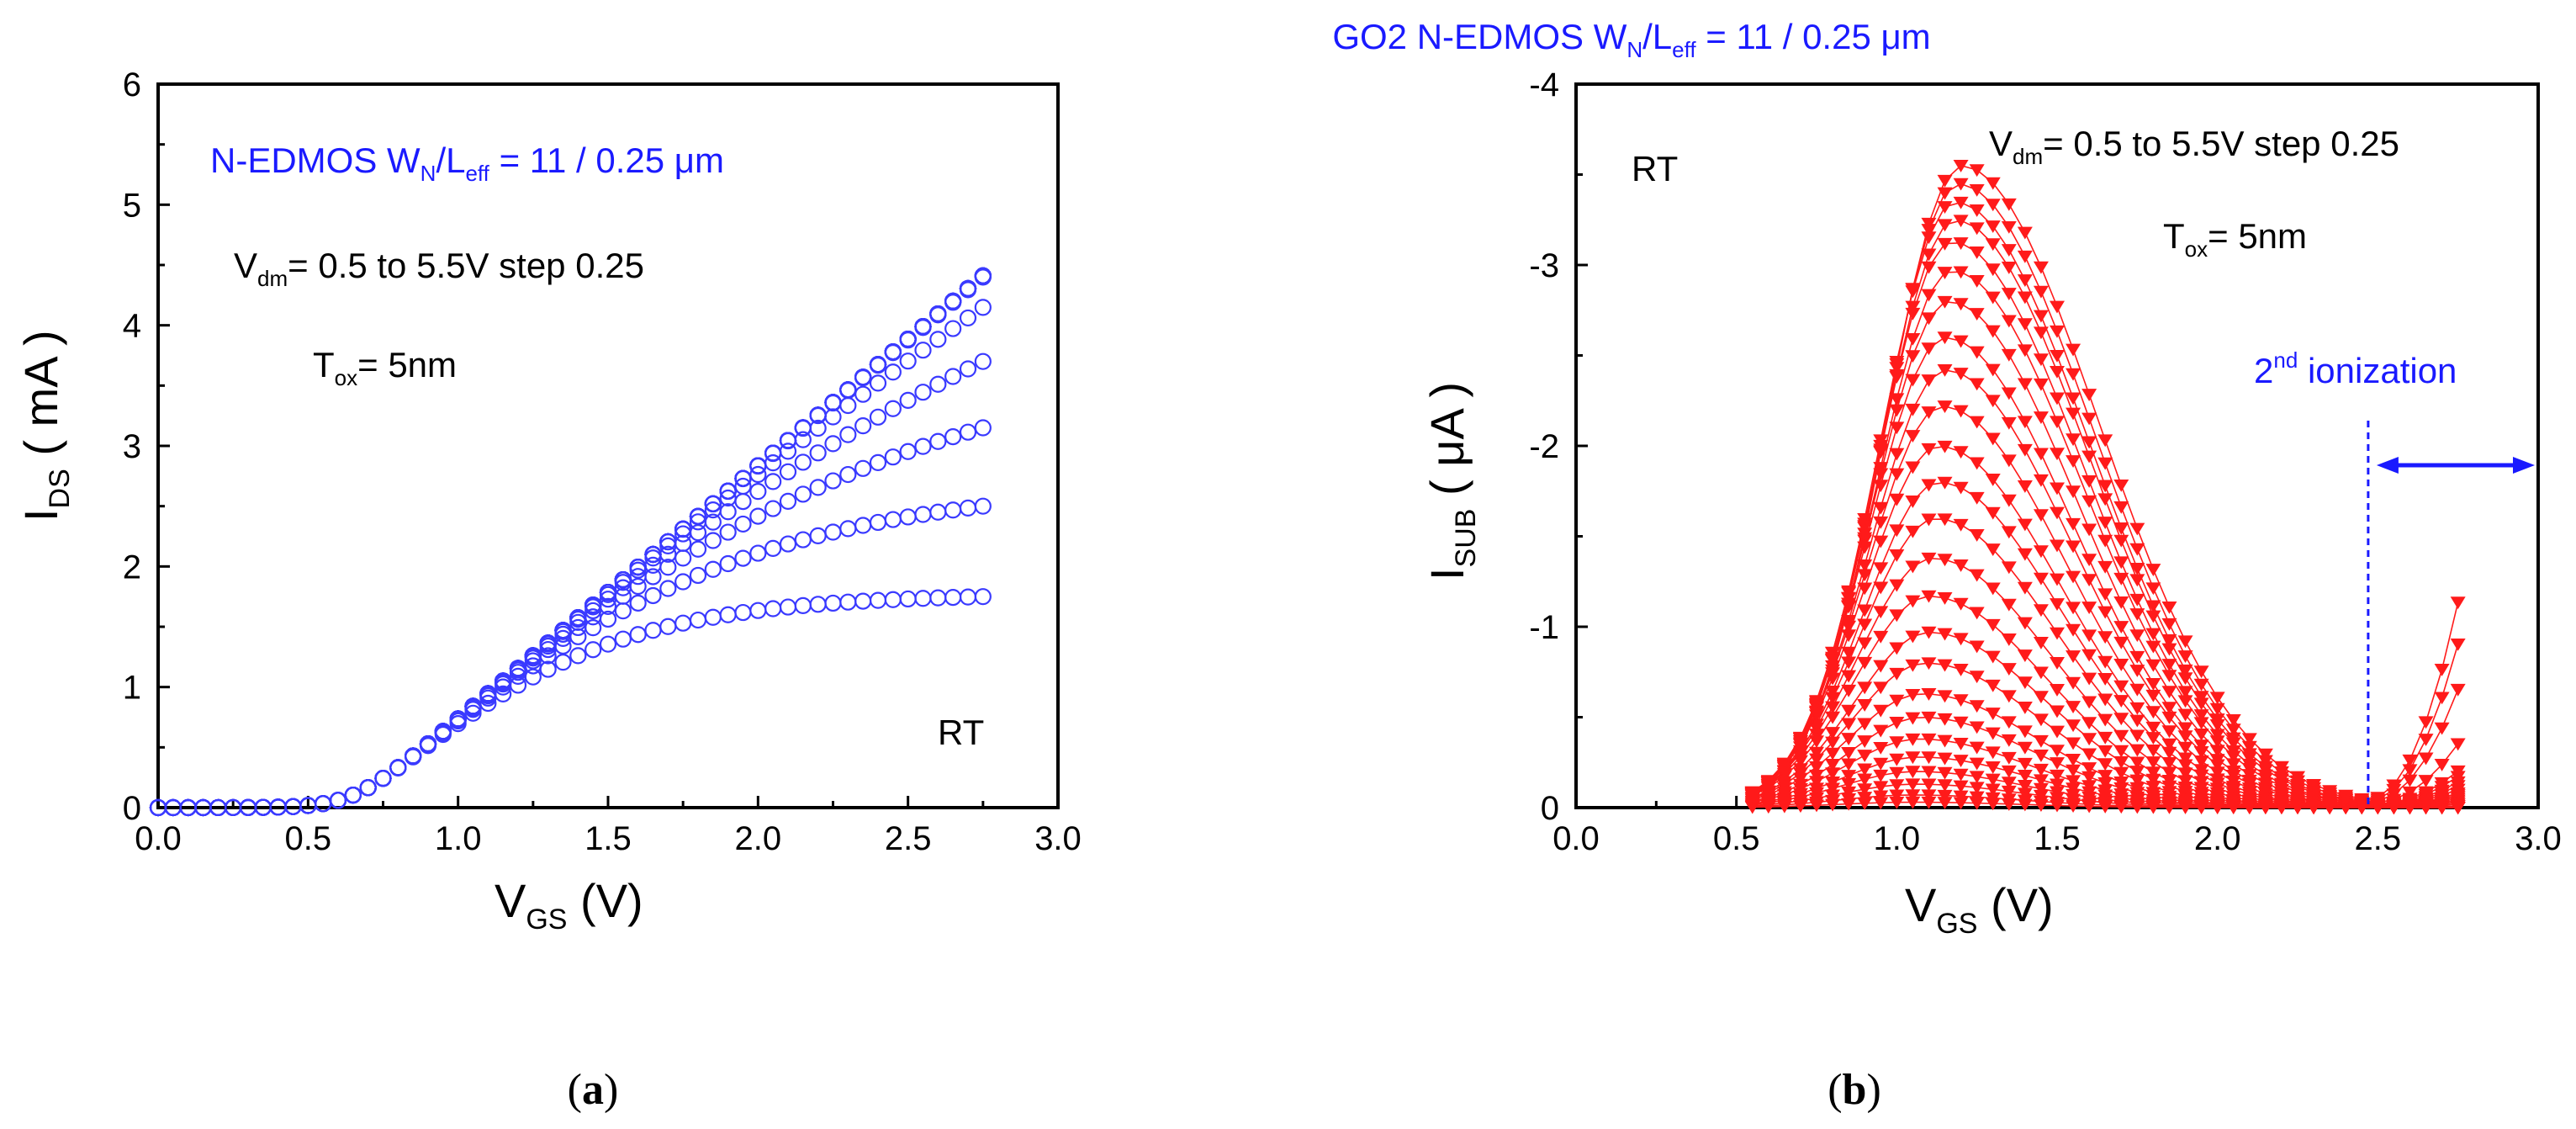 The image size is (2576, 1129). What do you see at coordinates (45, 426) in the screenshot?
I see `chart-a-ylabel: IDS ( mA )` at bounding box center [45, 426].